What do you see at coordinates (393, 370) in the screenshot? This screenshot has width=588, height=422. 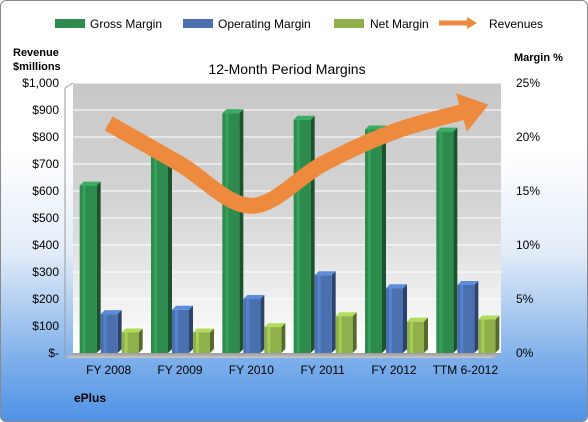 I see `x-tick-label: FY 2012` at bounding box center [393, 370].